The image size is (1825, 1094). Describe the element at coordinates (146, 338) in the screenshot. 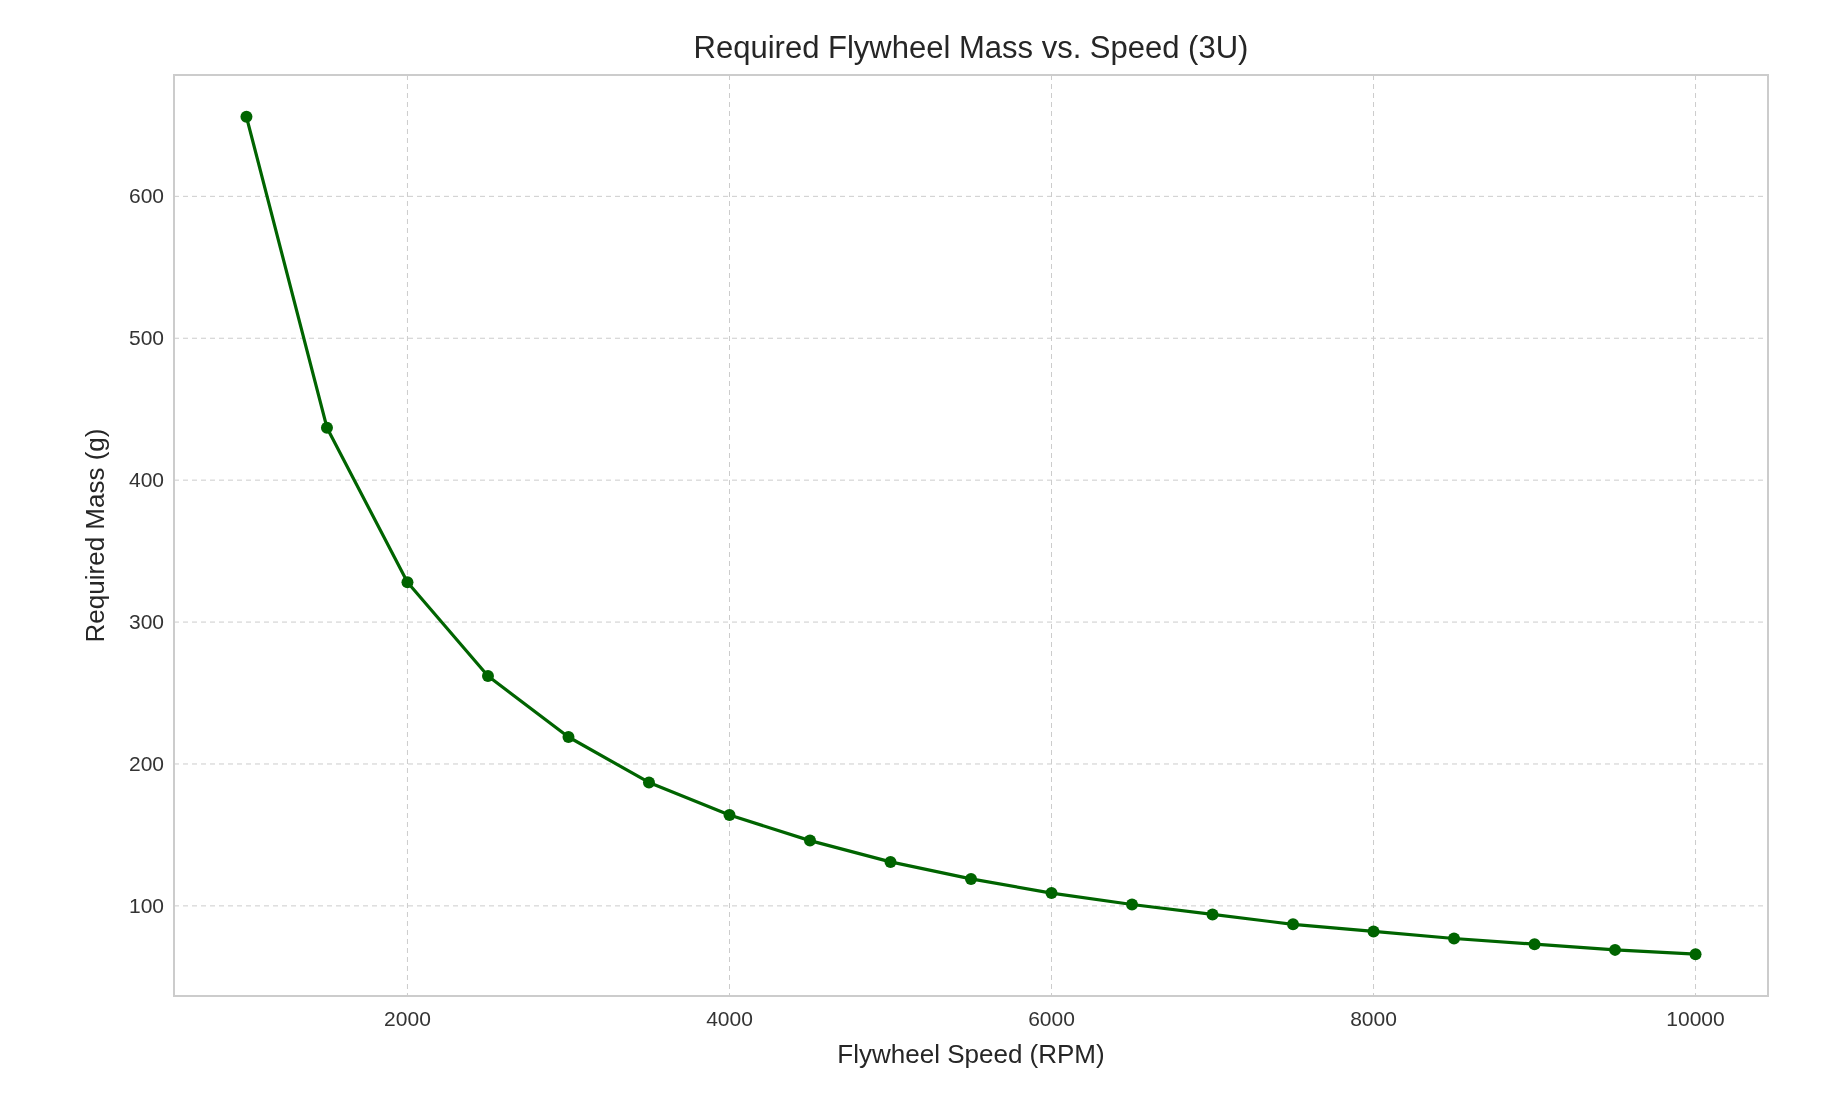

I see `y-tick-label: 500` at that location.